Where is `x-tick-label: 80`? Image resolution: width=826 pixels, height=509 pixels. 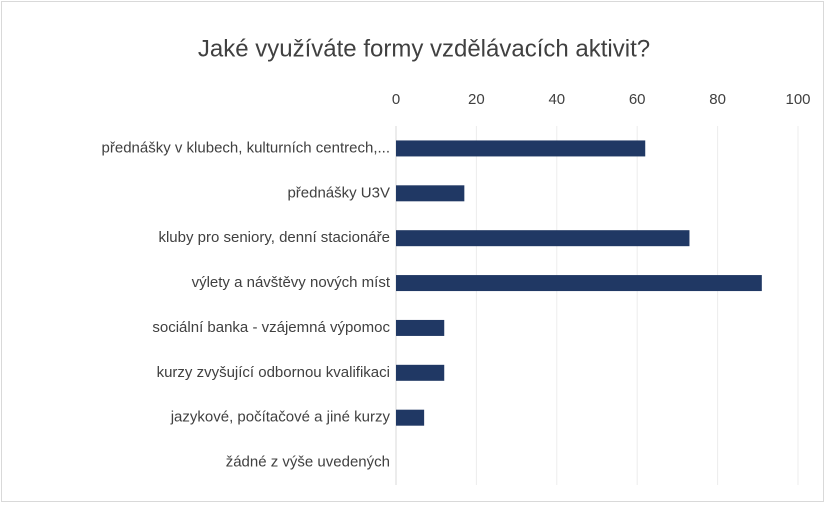 x-tick-label: 80 is located at coordinates (717, 99).